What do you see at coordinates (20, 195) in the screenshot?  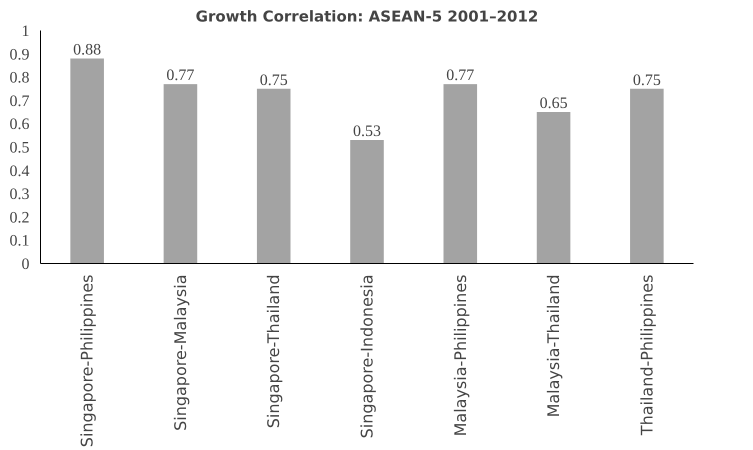 I see `y-tick-label: 0.3` at bounding box center [20, 195].